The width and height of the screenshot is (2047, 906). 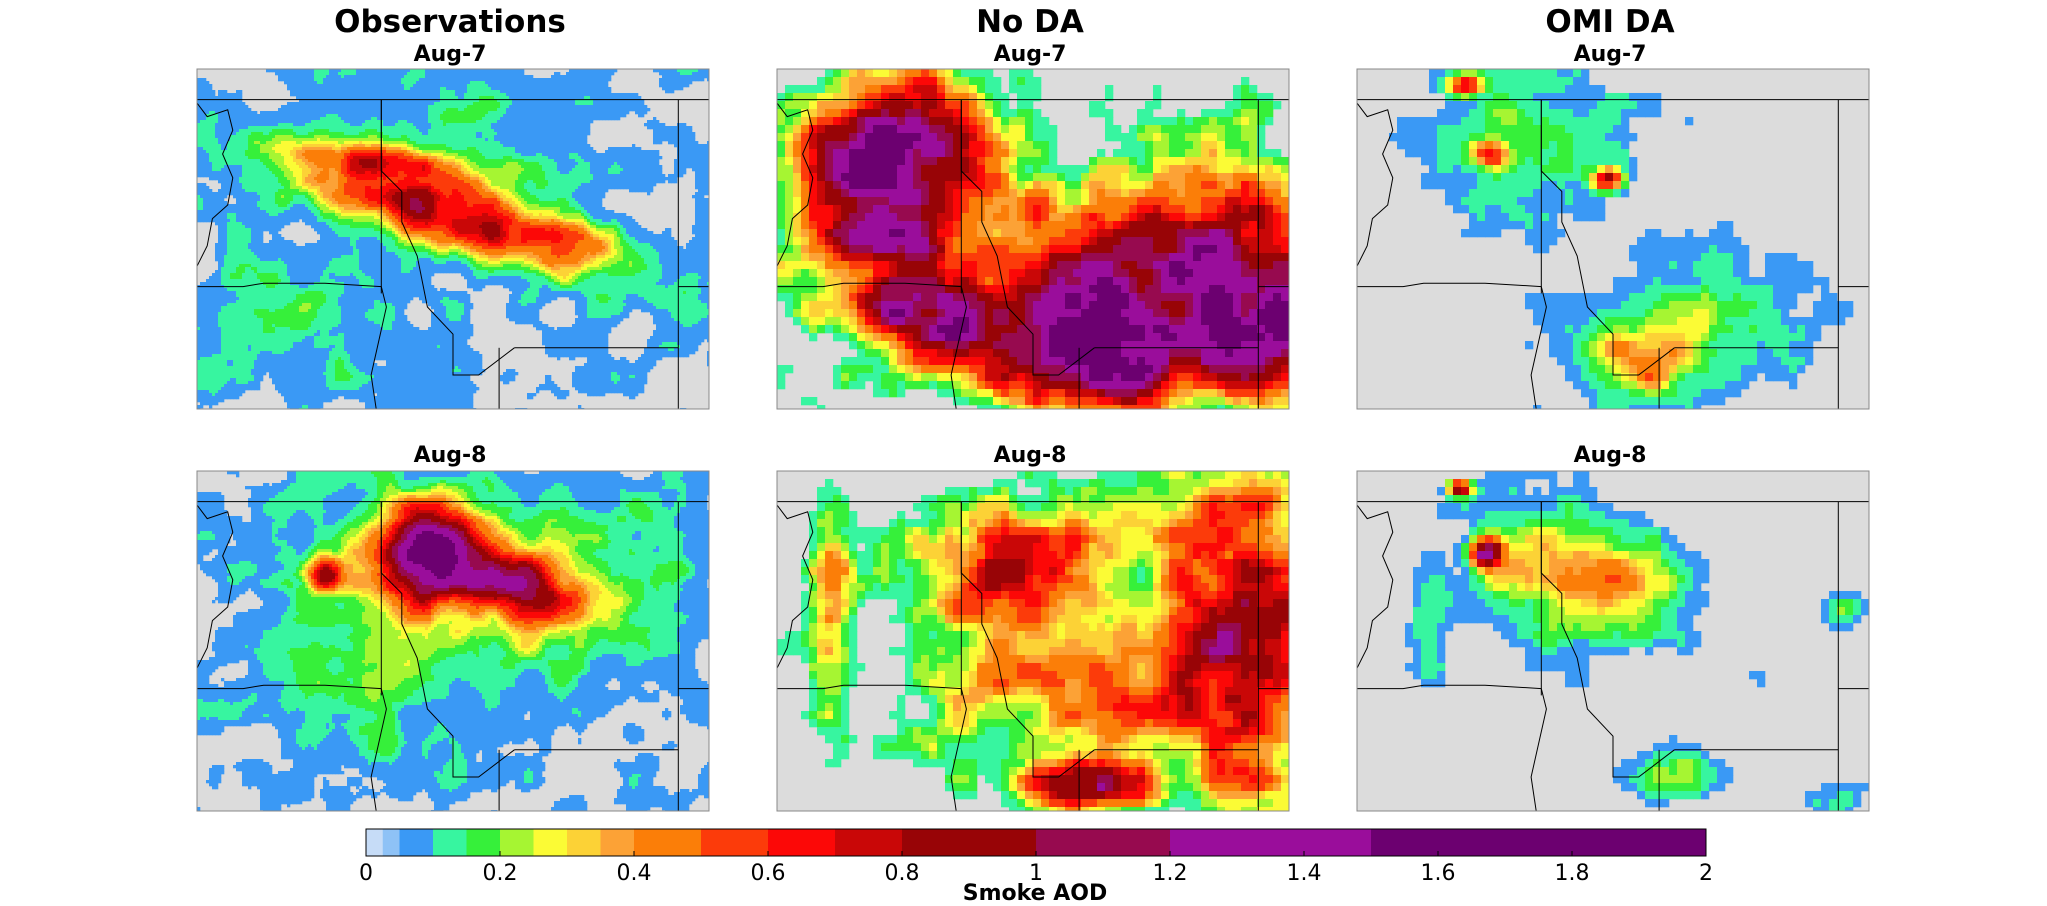 What do you see at coordinates (1610, 455) in the screenshot?
I see `panel-title-omida-aug8: Aug-8` at bounding box center [1610, 455].